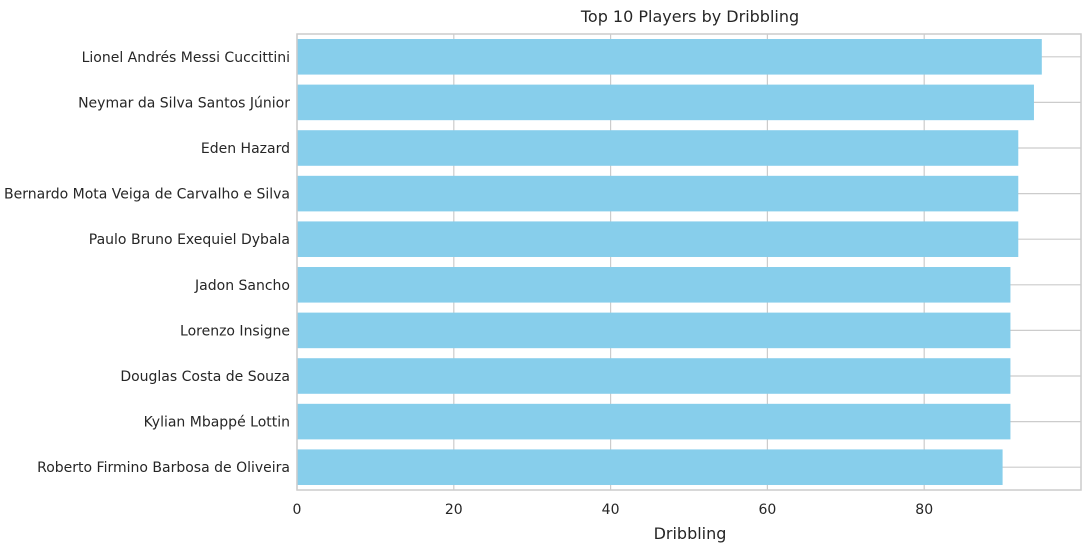 The image size is (1088, 550). What do you see at coordinates (297, 510) in the screenshot?
I see `x-tick-label: 0` at bounding box center [297, 510].